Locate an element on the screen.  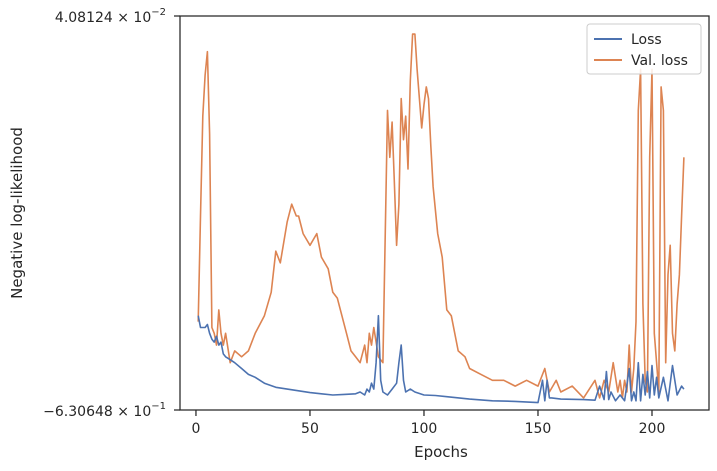
series-line-loss is located at coordinates (441, 359).